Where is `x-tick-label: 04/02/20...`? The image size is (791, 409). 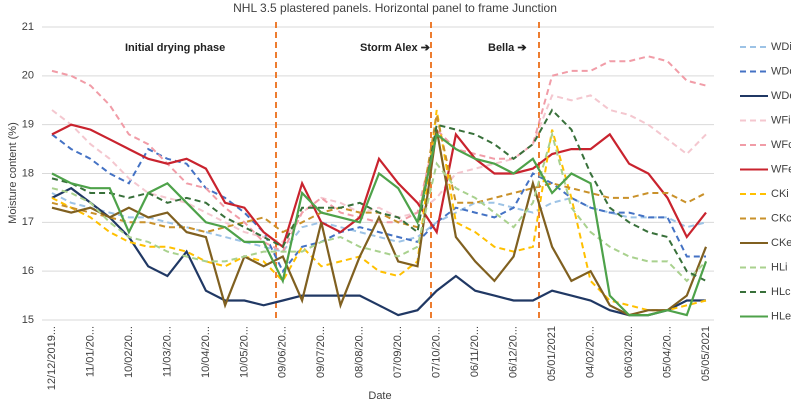
x-tick-label: 04/02/20... is located at coordinates (590, 352).